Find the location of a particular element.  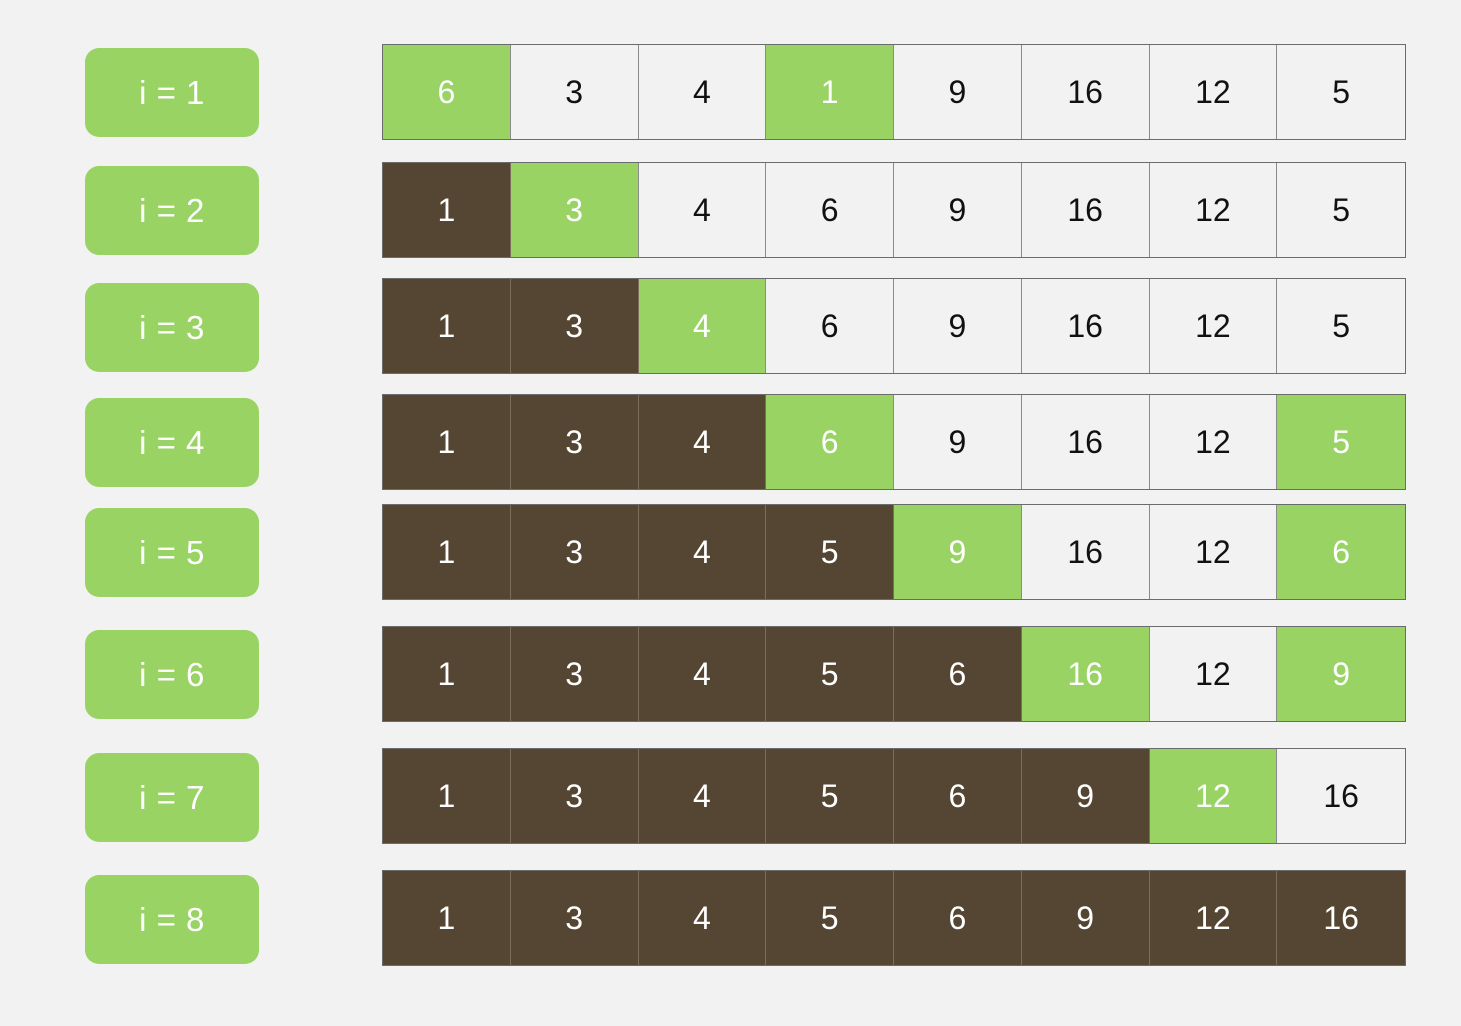

array-row: 1 3 4 5 6 16 12 9 is located at coordinates (894, 674).